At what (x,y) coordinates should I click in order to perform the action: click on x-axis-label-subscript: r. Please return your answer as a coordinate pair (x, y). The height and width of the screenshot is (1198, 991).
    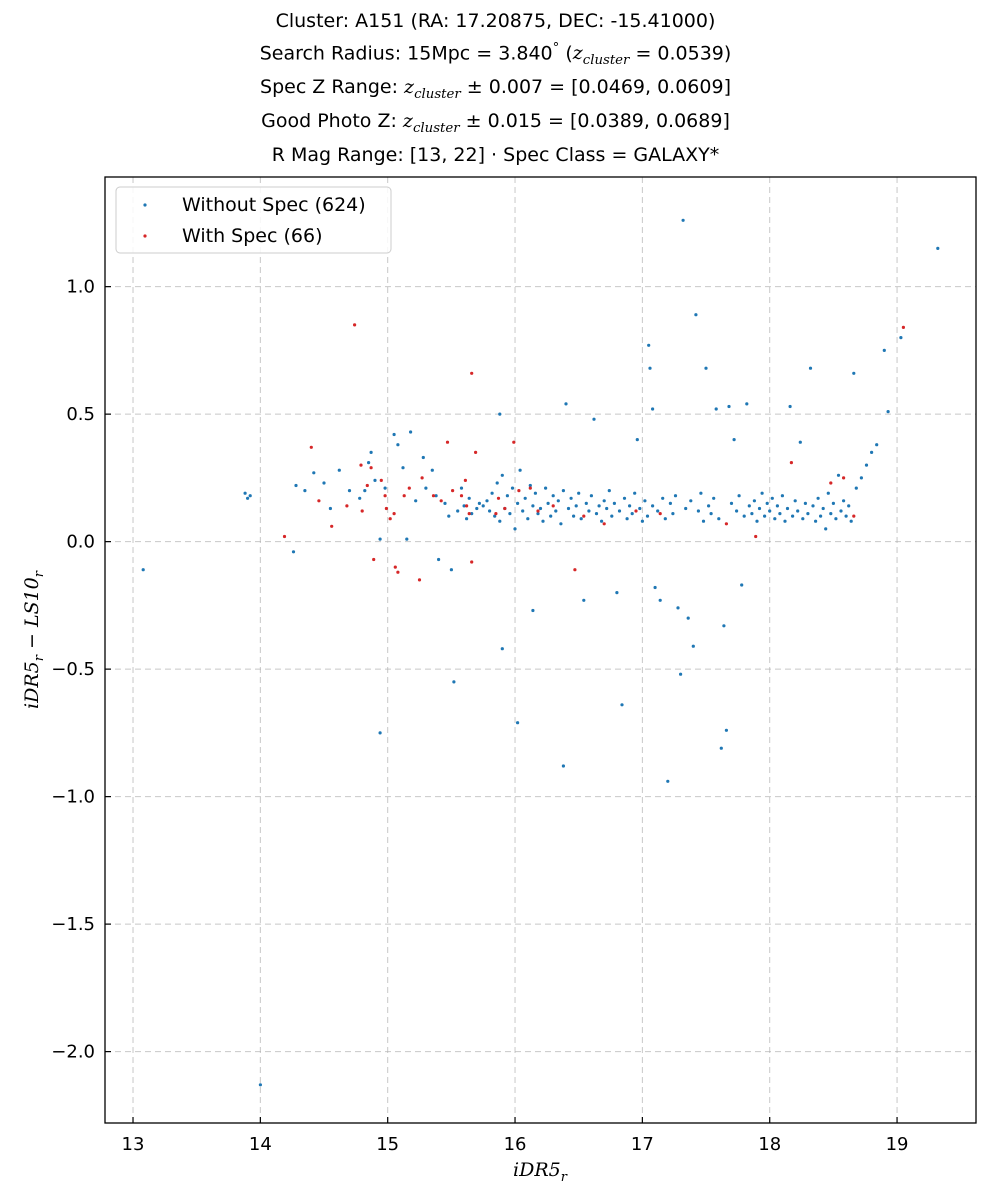
    Looking at the image, I should click on (564, 1177).